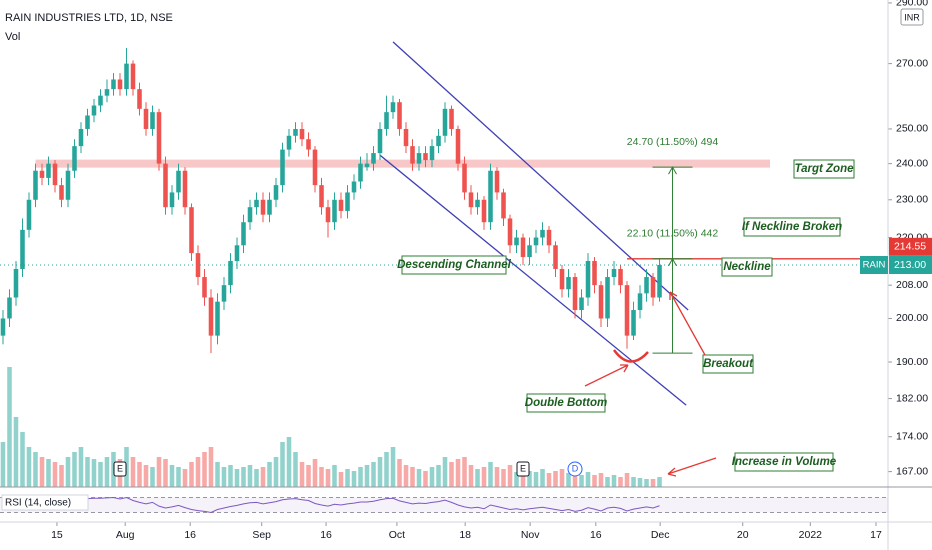 The image size is (932, 550). I want to click on arrow, so click(692, 467).